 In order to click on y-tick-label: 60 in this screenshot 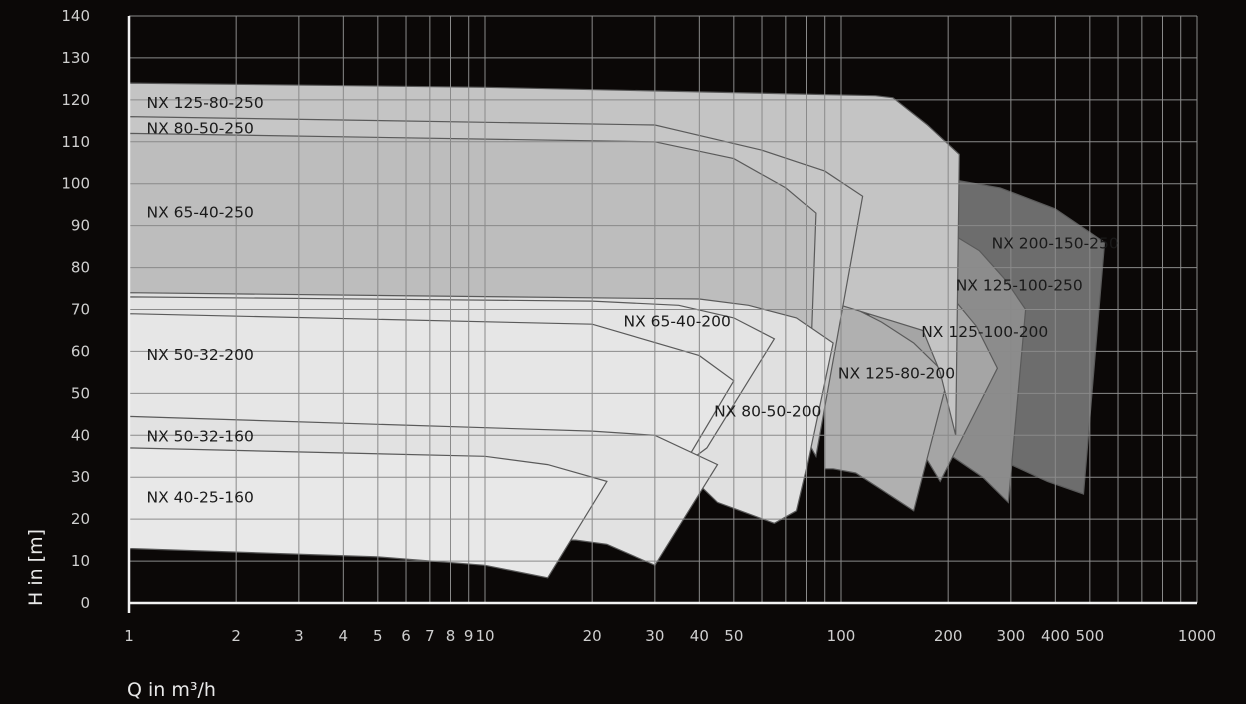, I will do `click(80, 351)`.